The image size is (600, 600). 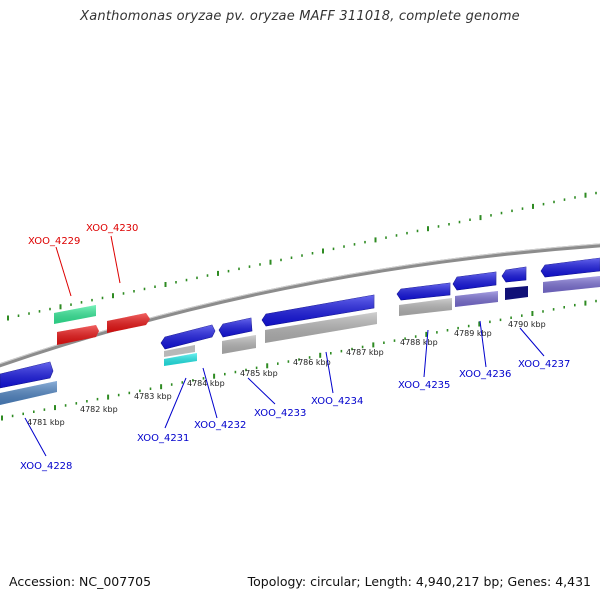 I want to click on ruler-label: 4781 kbp, so click(x=46, y=422).